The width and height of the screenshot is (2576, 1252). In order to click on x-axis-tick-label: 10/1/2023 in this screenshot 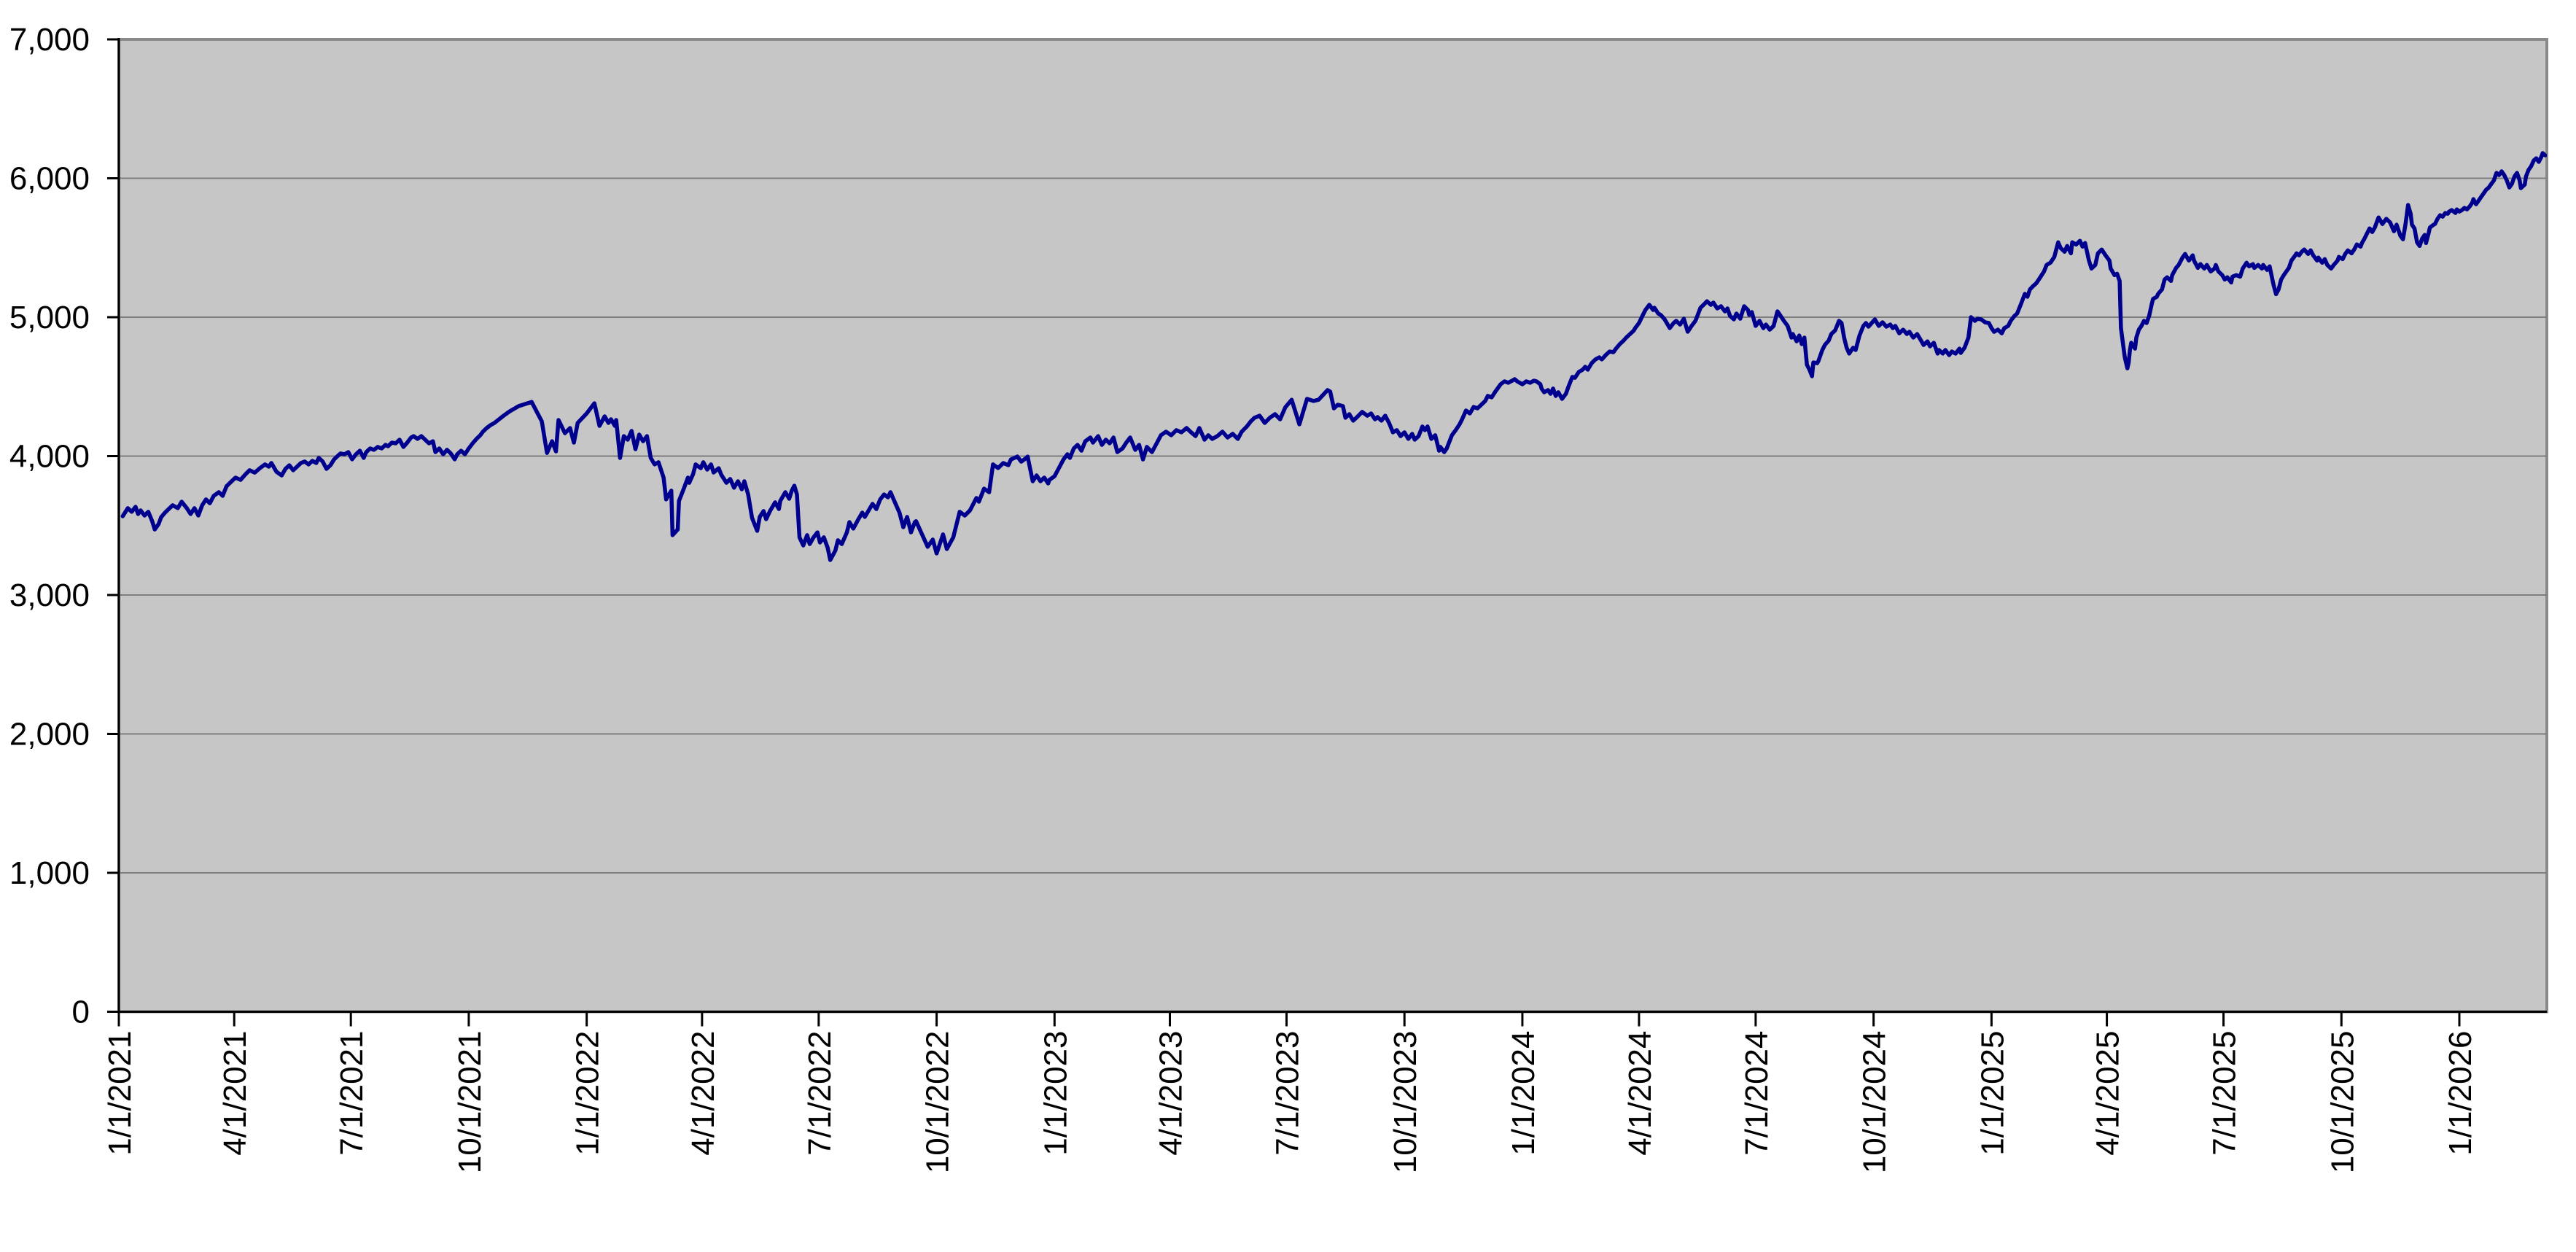, I will do `click(1405, 1102)`.